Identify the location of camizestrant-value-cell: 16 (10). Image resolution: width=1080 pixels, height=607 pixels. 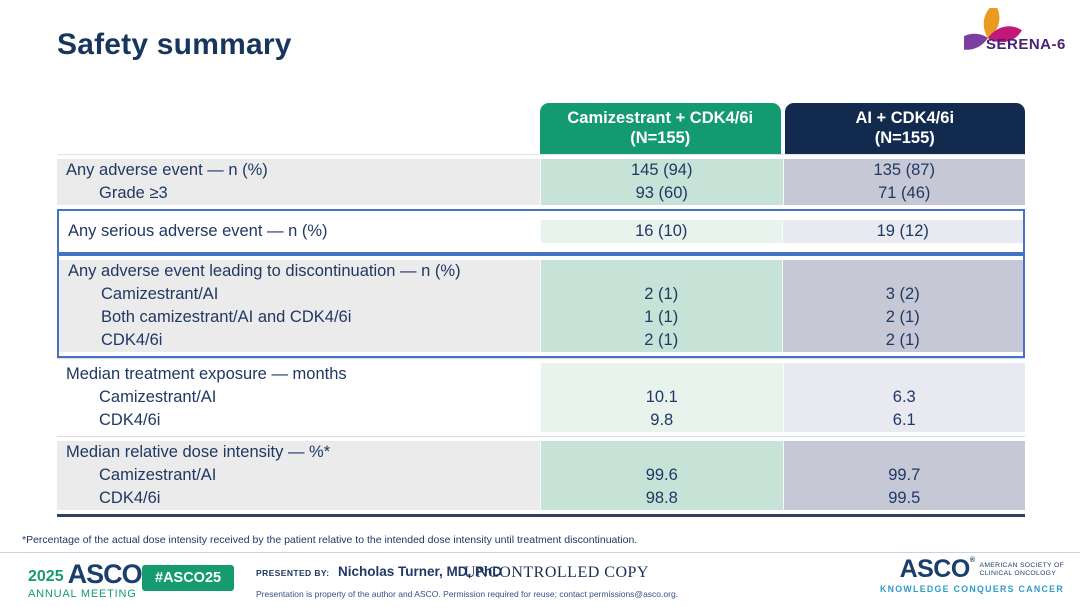
(661, 231).